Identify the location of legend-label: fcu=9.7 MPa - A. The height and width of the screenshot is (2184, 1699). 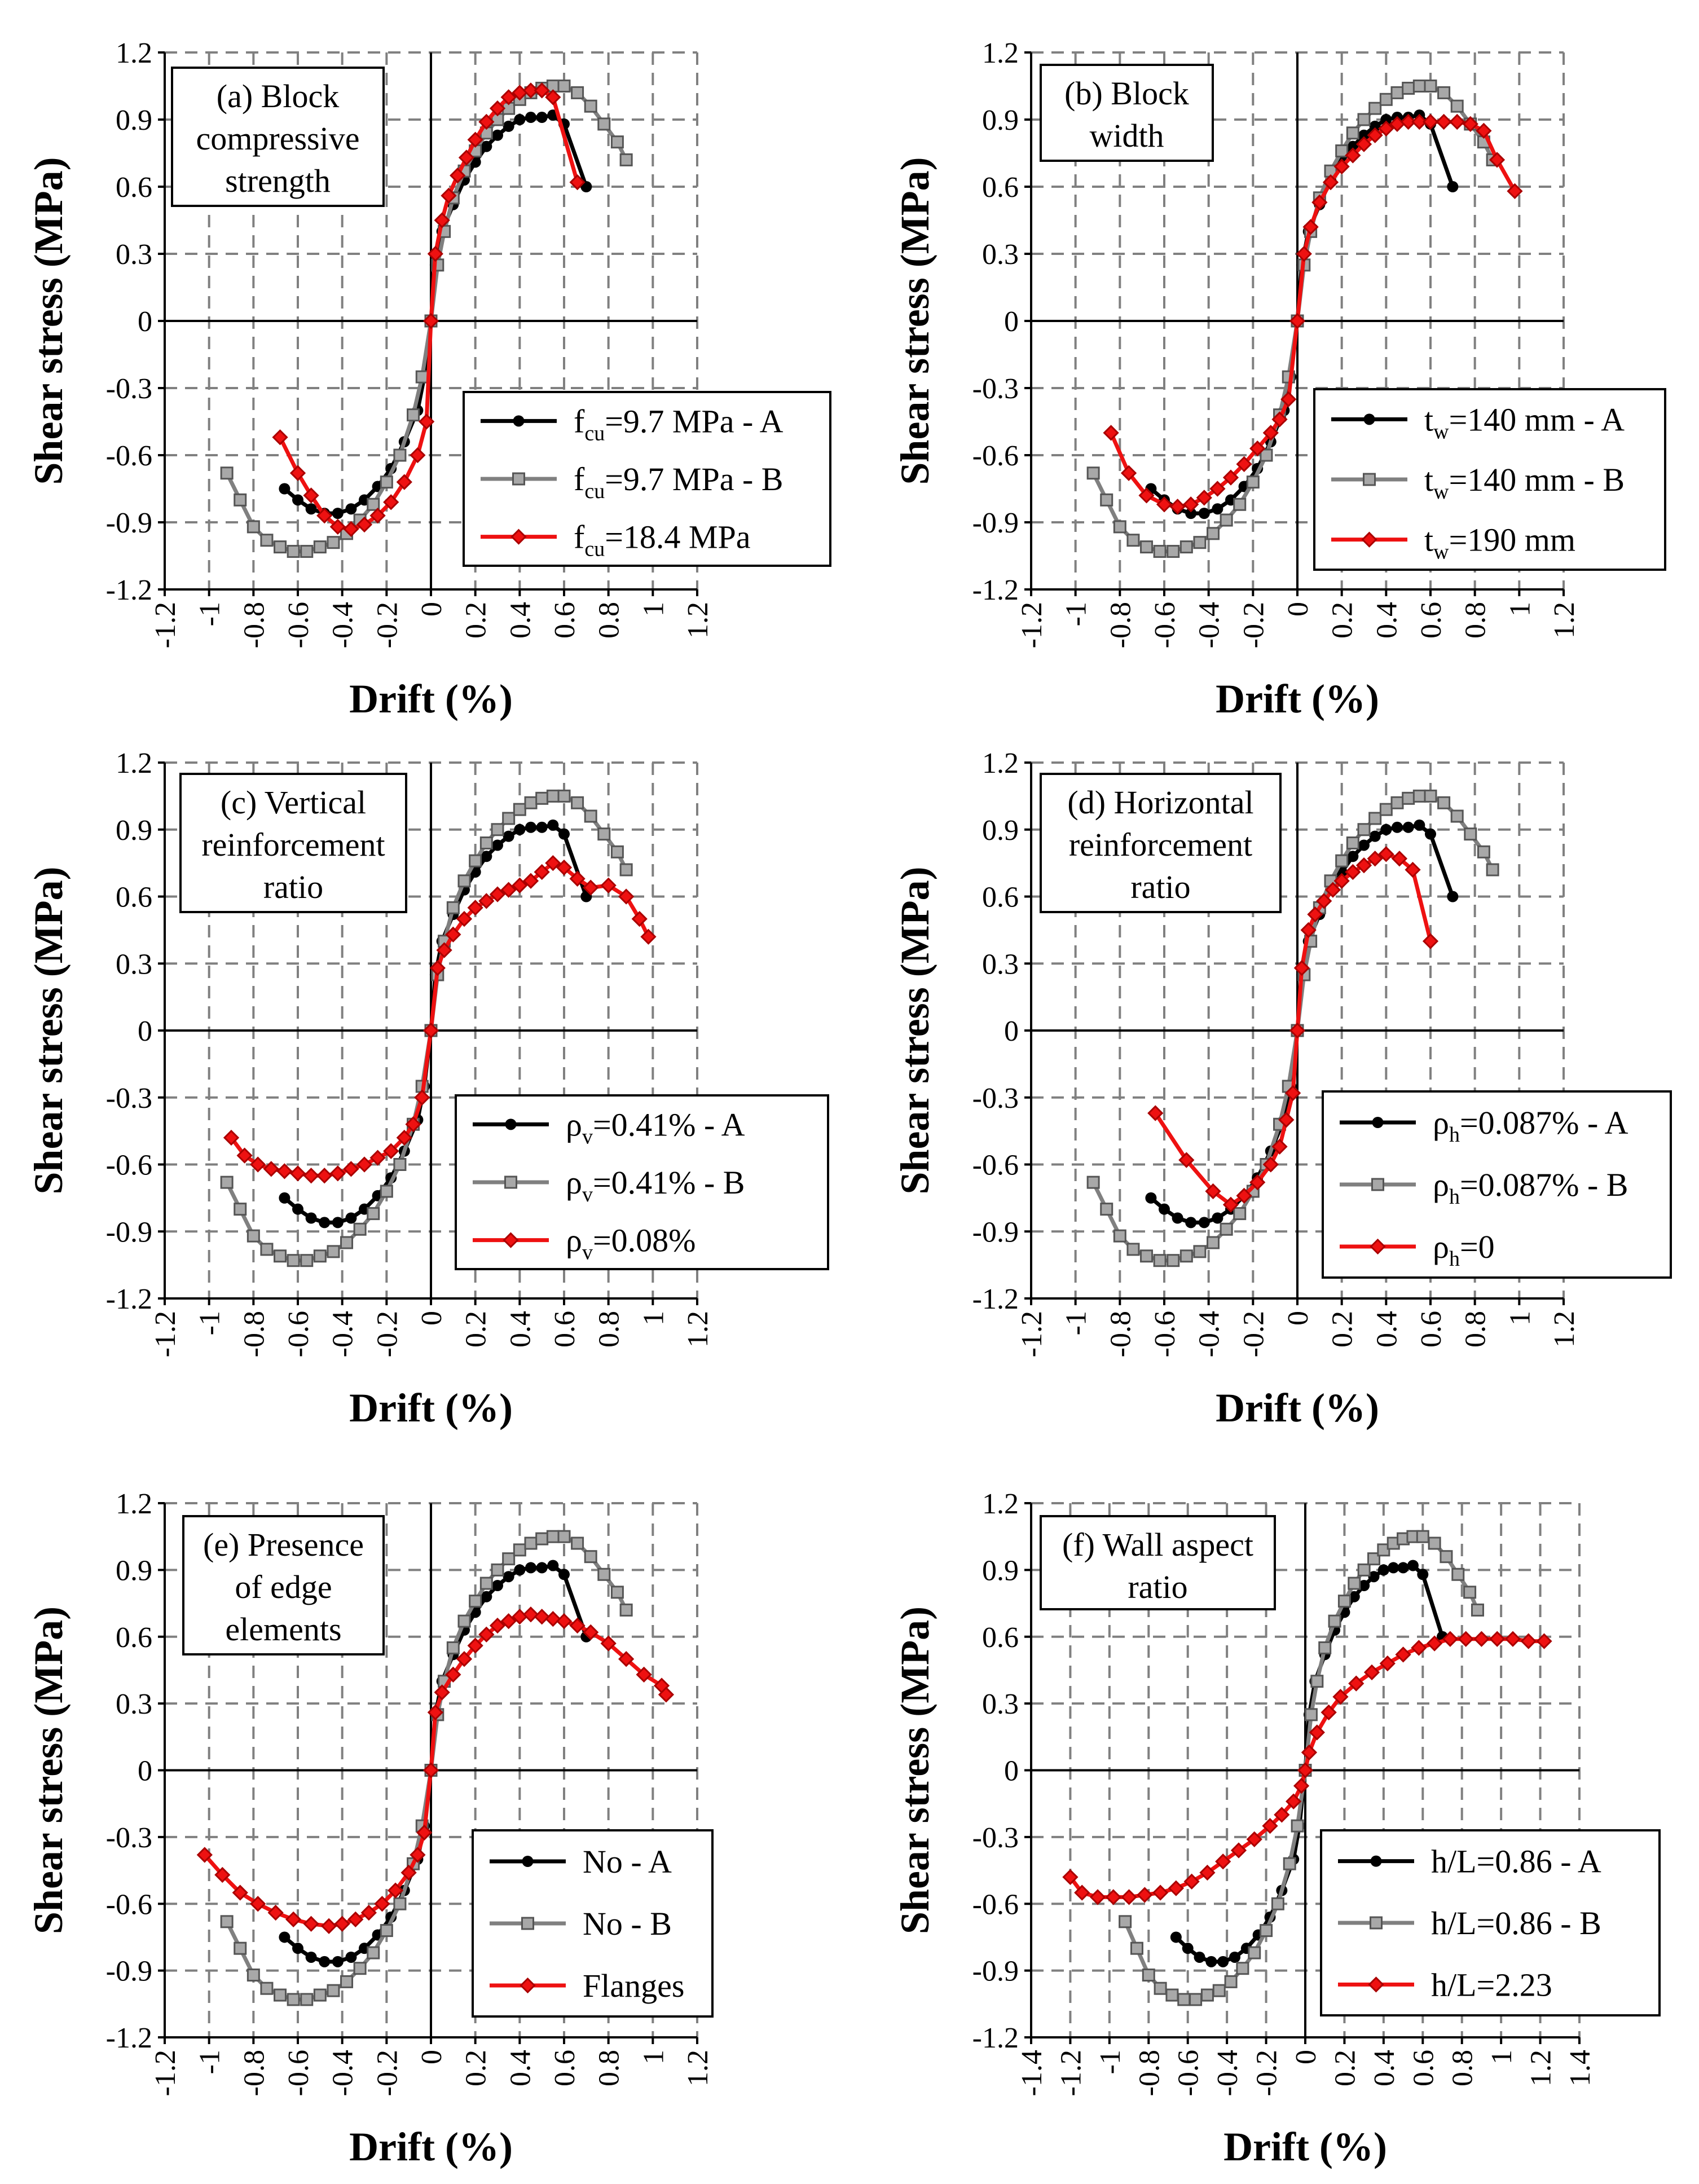
(679, 424).